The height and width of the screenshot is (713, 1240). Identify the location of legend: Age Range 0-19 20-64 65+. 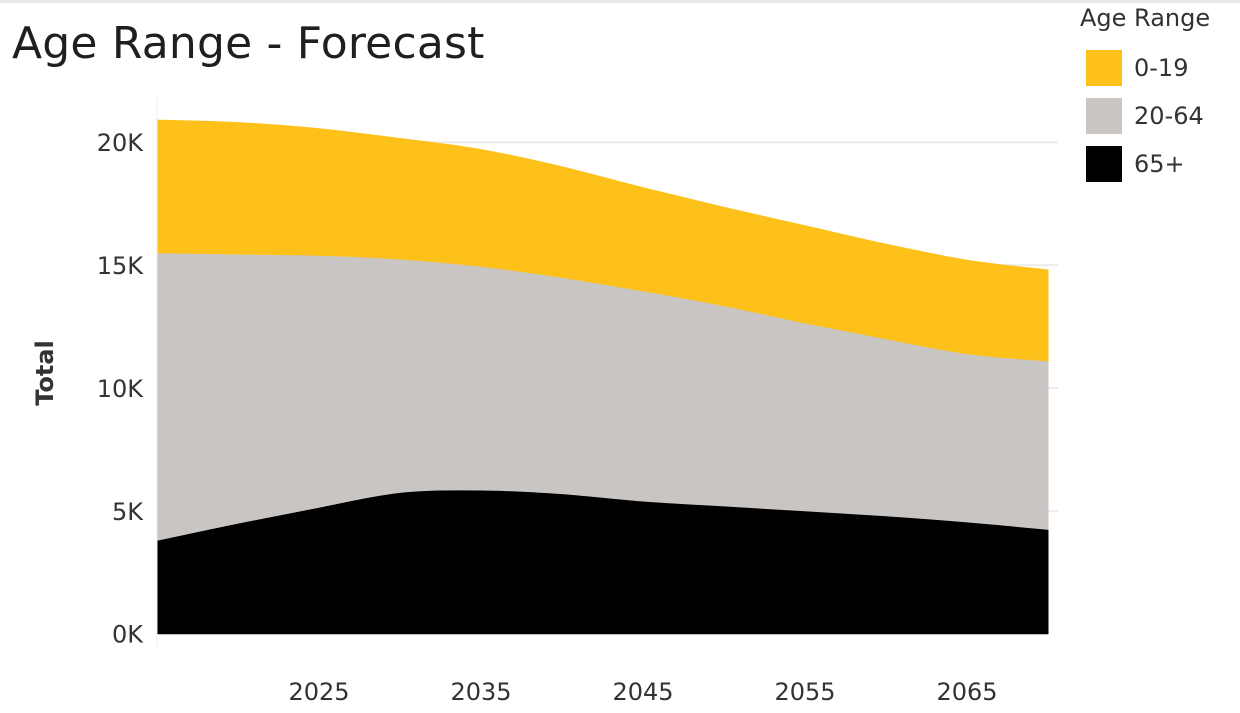
(1145, 96).